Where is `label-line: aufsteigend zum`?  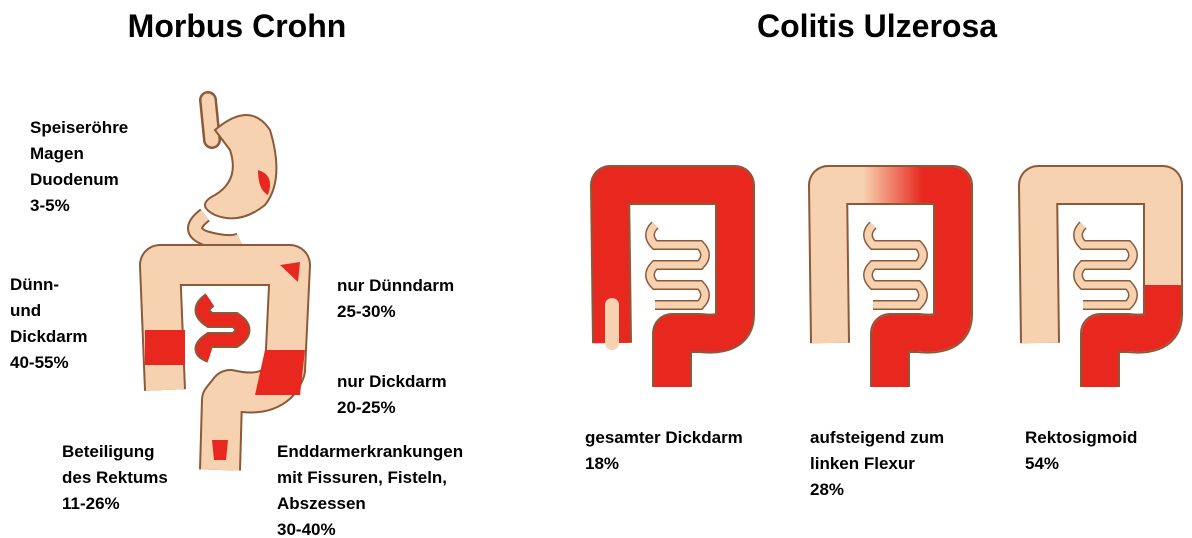
label-line: aufsteigend zum is located at coordinates (877, 437).